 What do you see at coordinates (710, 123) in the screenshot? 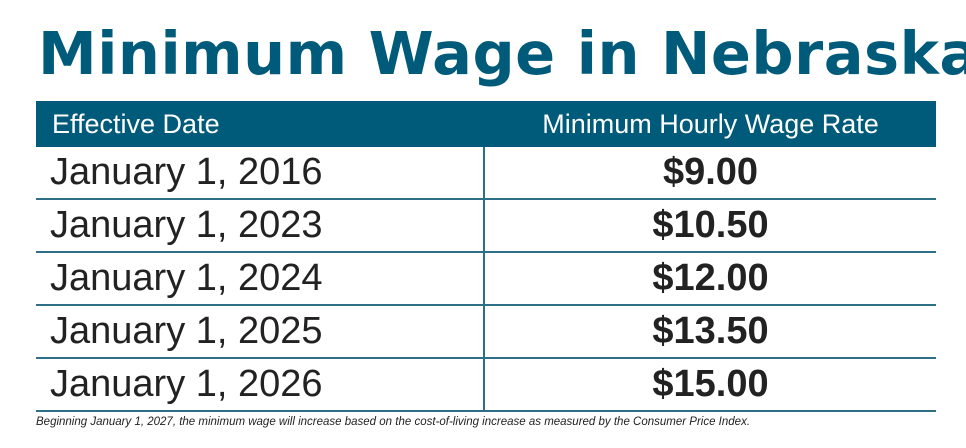
I see `column-header-wage-rate: Minimum Hourly Wage Rate` at bounding box center [710, 123].